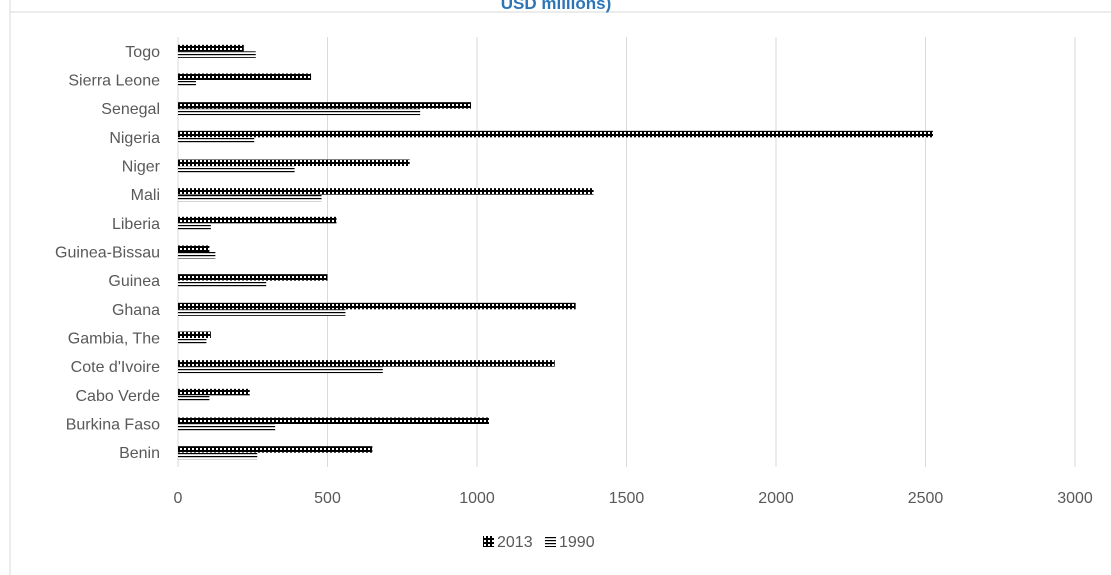 The image size is (1111, 575). What do you see at coordinates (556, 6) in the screenshot?
I see `chart-title: USD millions)` at bounding box center [556, 6].